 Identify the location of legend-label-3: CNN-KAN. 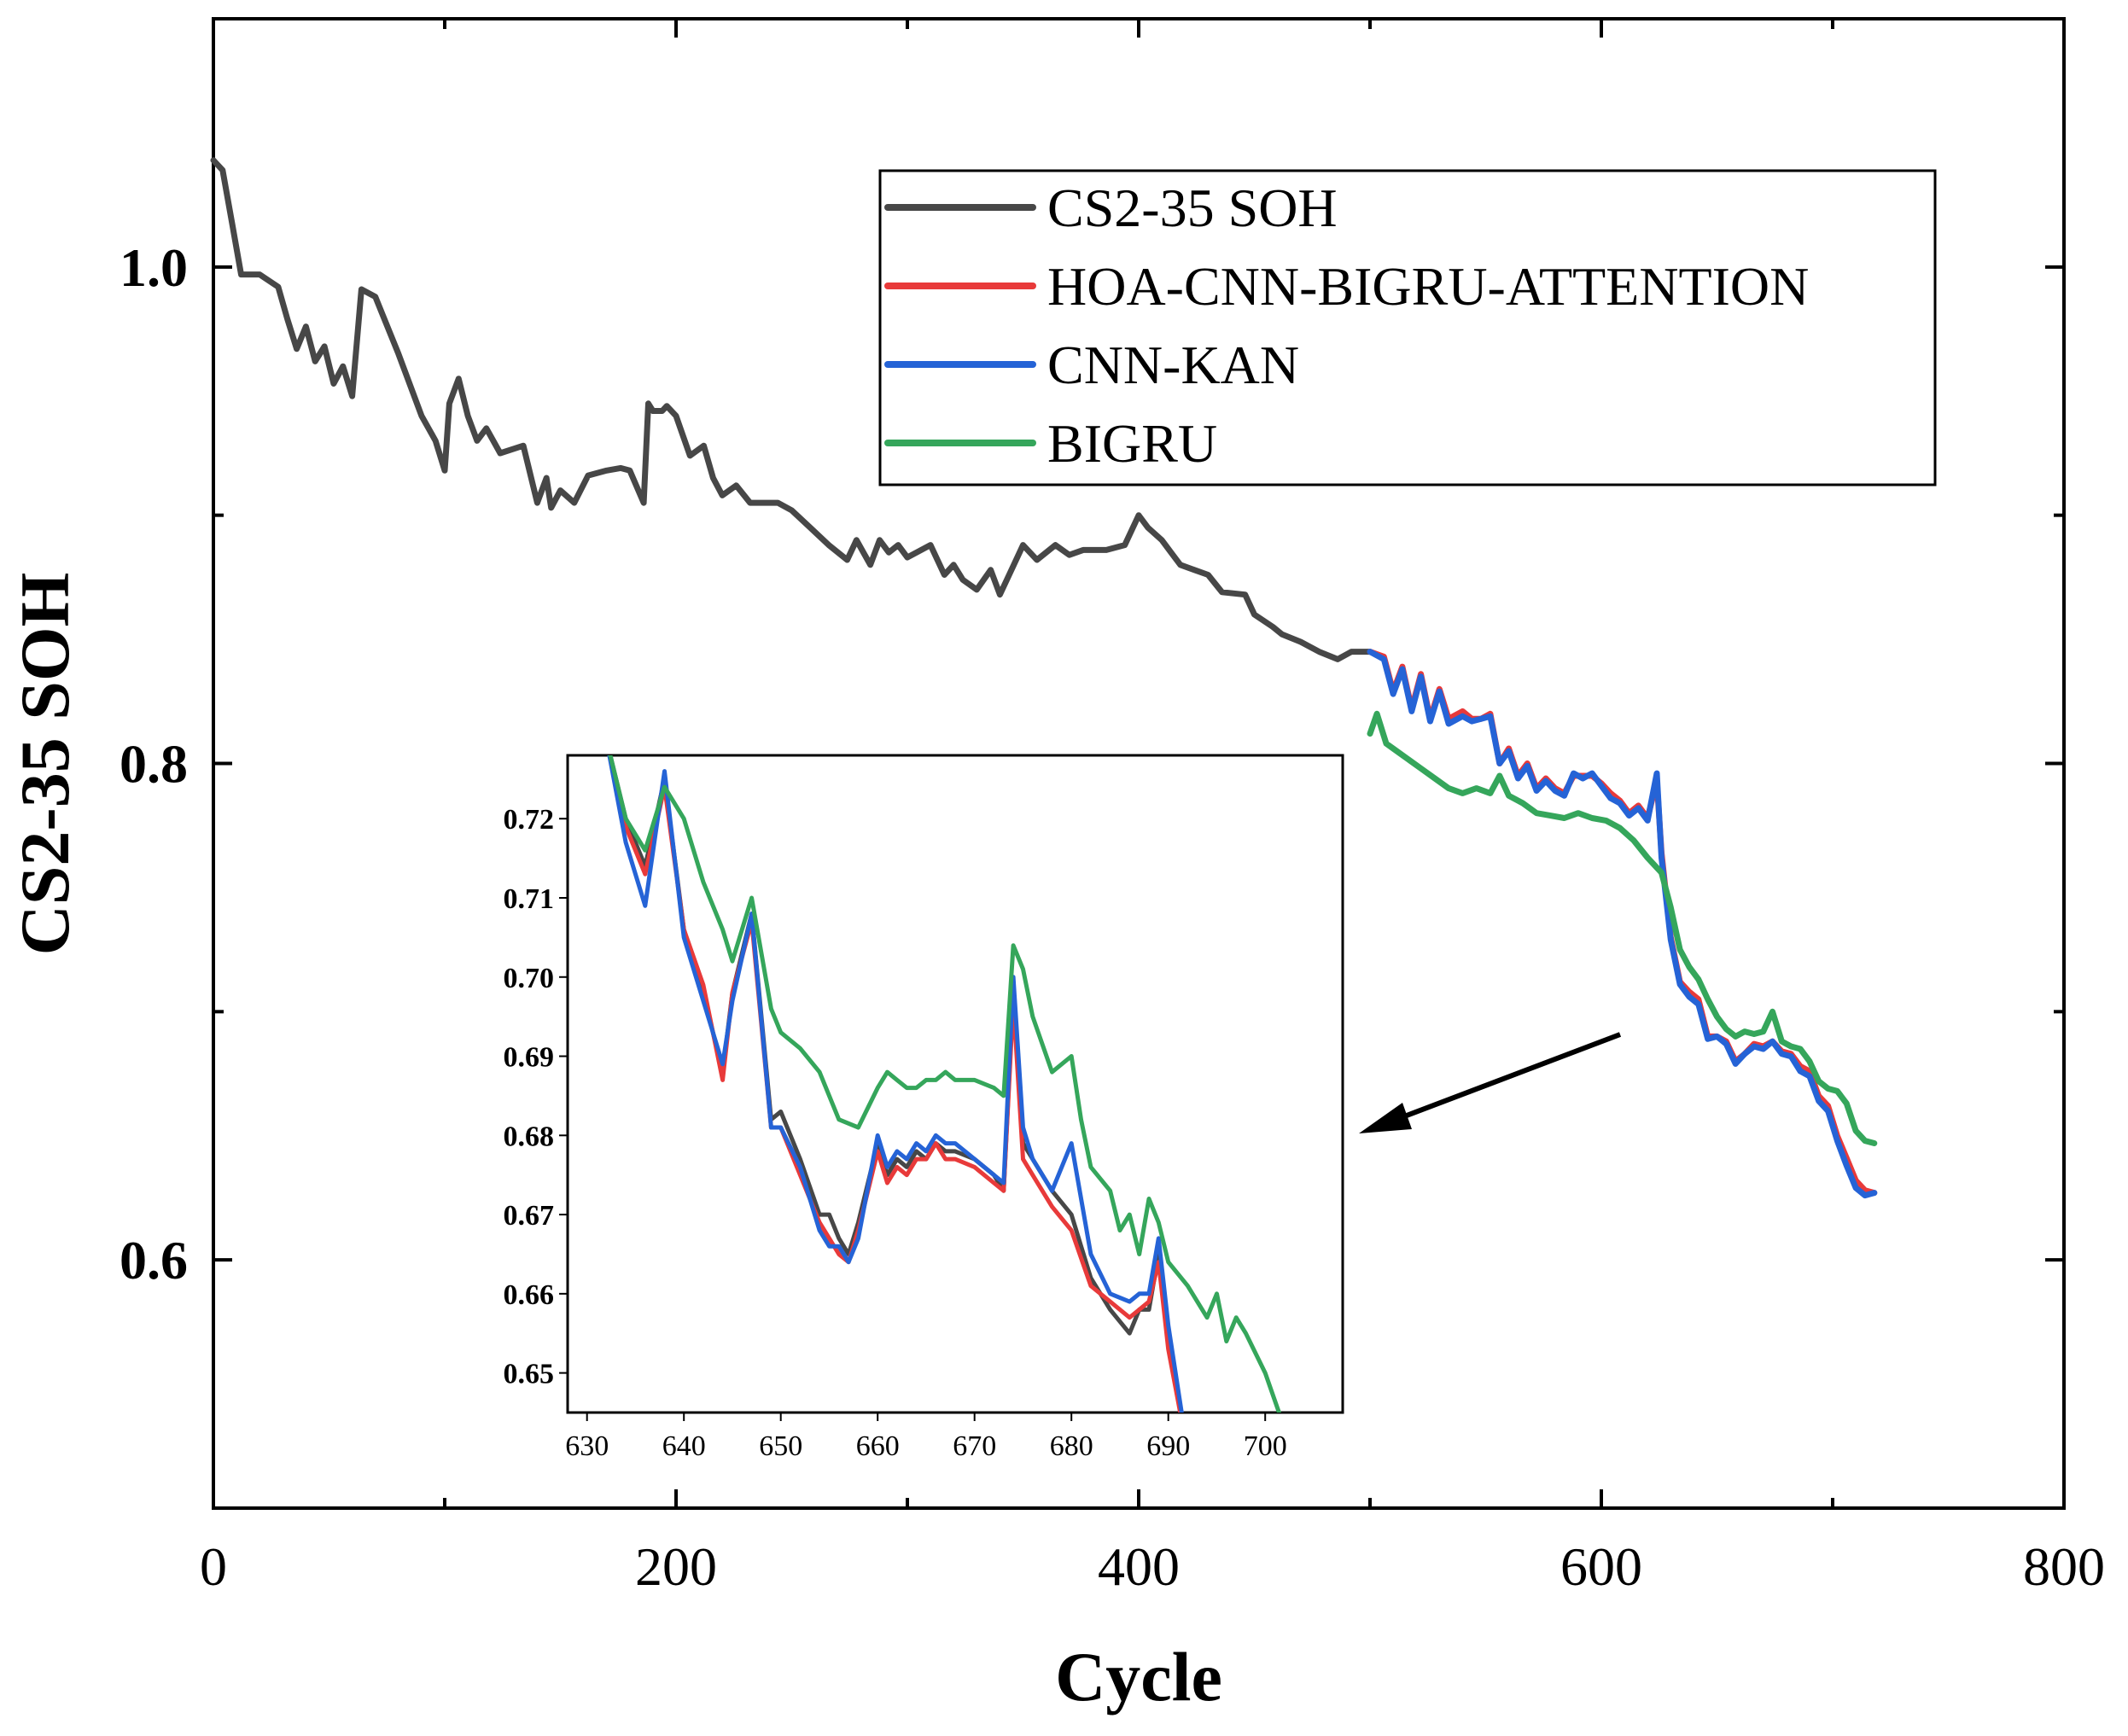
(1173, 365).